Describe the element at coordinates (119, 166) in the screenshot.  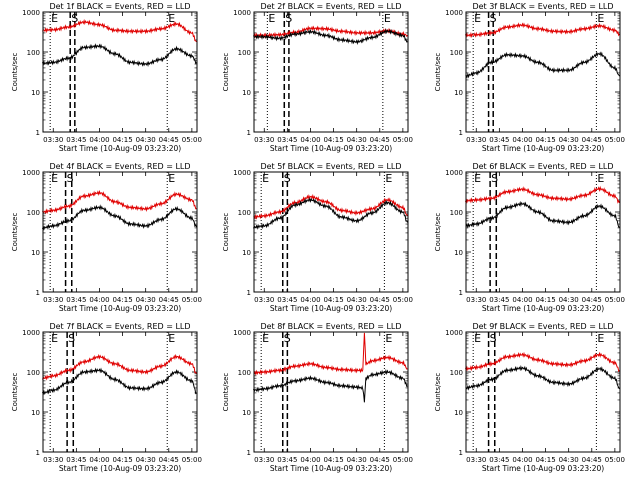
I see `chart-title: Det 4f BLACK = Events, RED = LLD` at that location.